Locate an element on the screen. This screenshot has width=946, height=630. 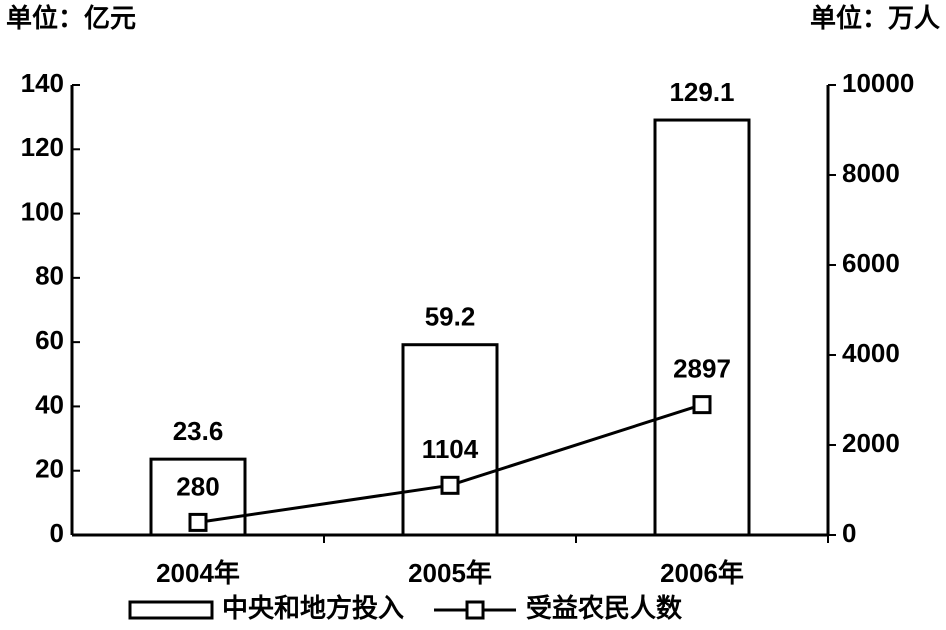
y-tick-label: 60 is located at coordinates (49, 340).